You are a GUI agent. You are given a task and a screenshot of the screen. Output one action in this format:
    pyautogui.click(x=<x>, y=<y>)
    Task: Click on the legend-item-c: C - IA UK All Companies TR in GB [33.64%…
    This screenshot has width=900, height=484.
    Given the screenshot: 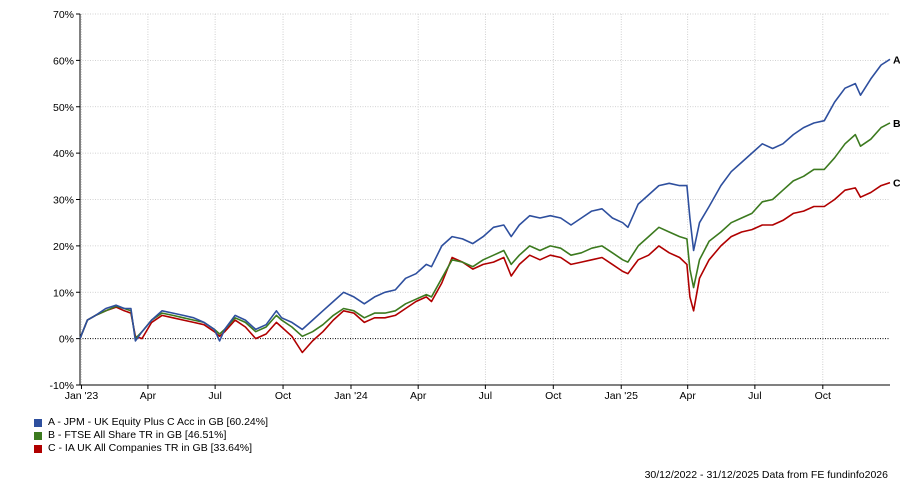 What is the action you would take?
    pyautogui.click(x=151, y=448)
    